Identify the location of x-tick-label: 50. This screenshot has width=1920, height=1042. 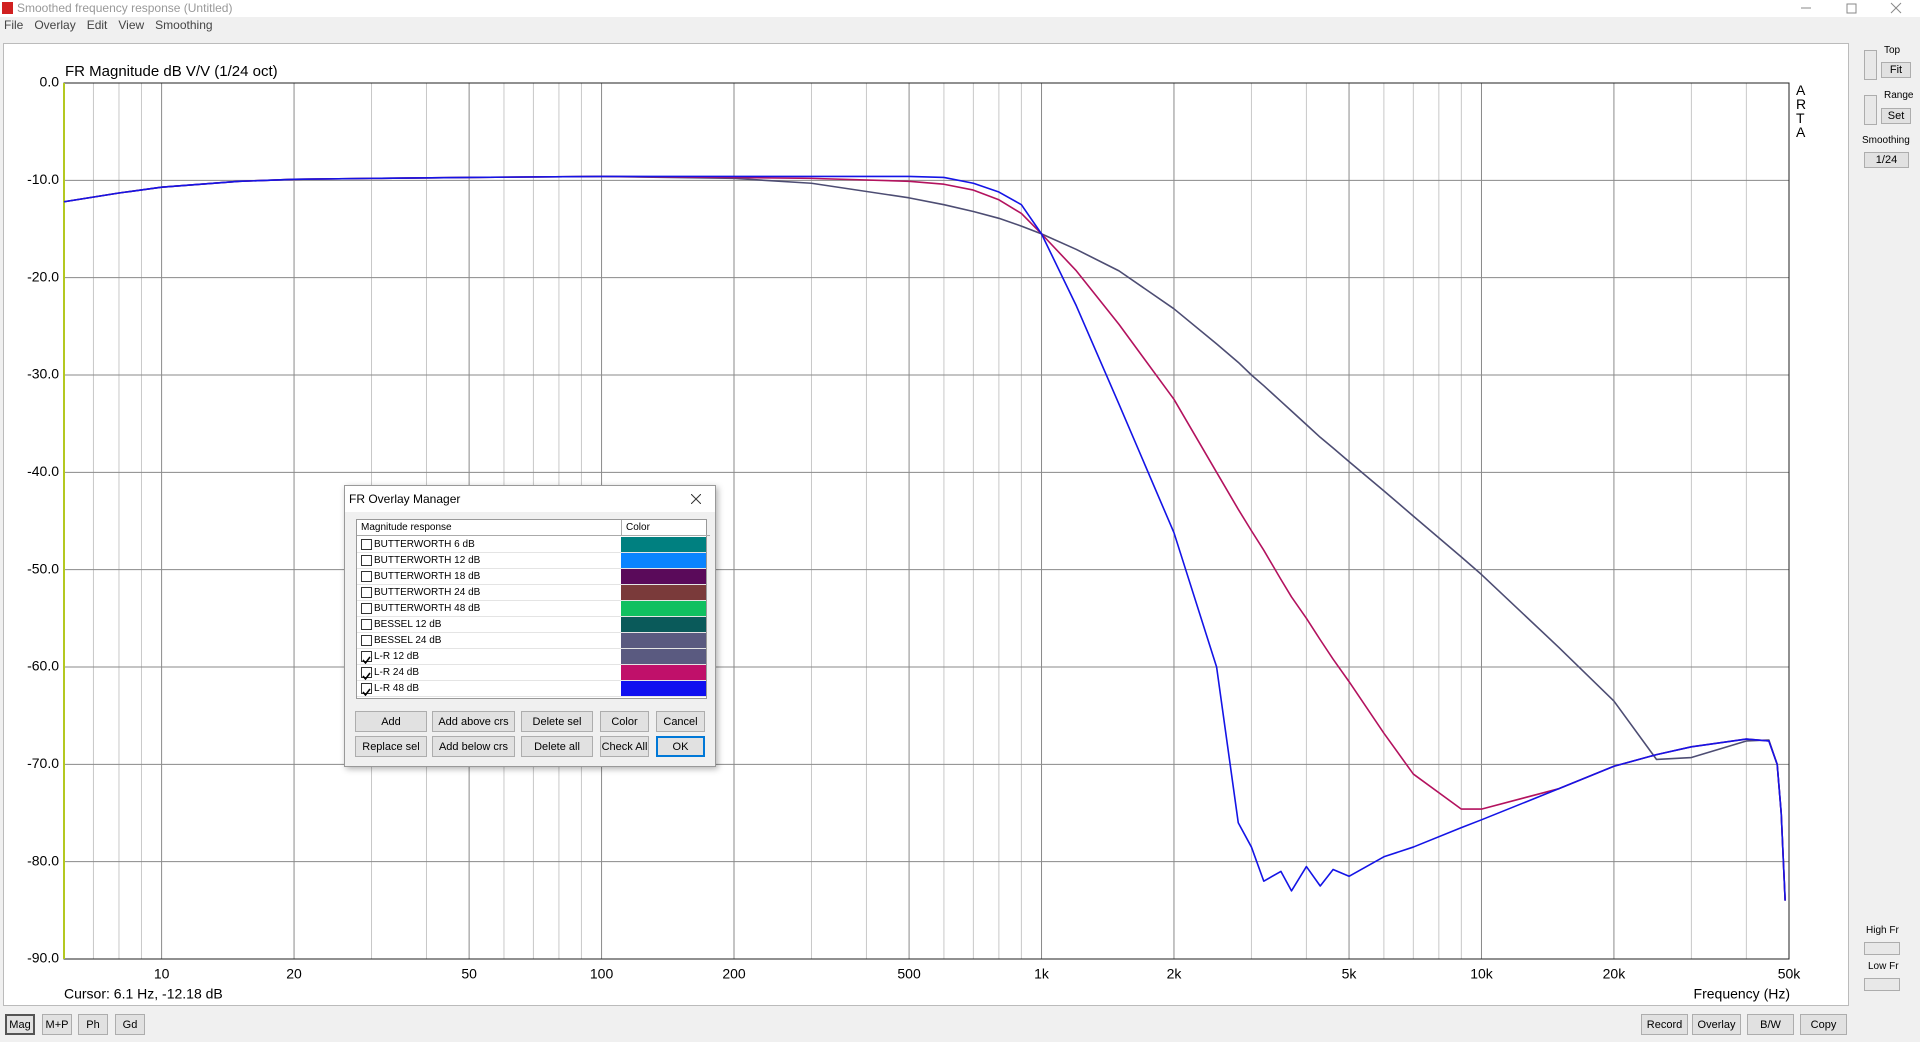
(469, 974).